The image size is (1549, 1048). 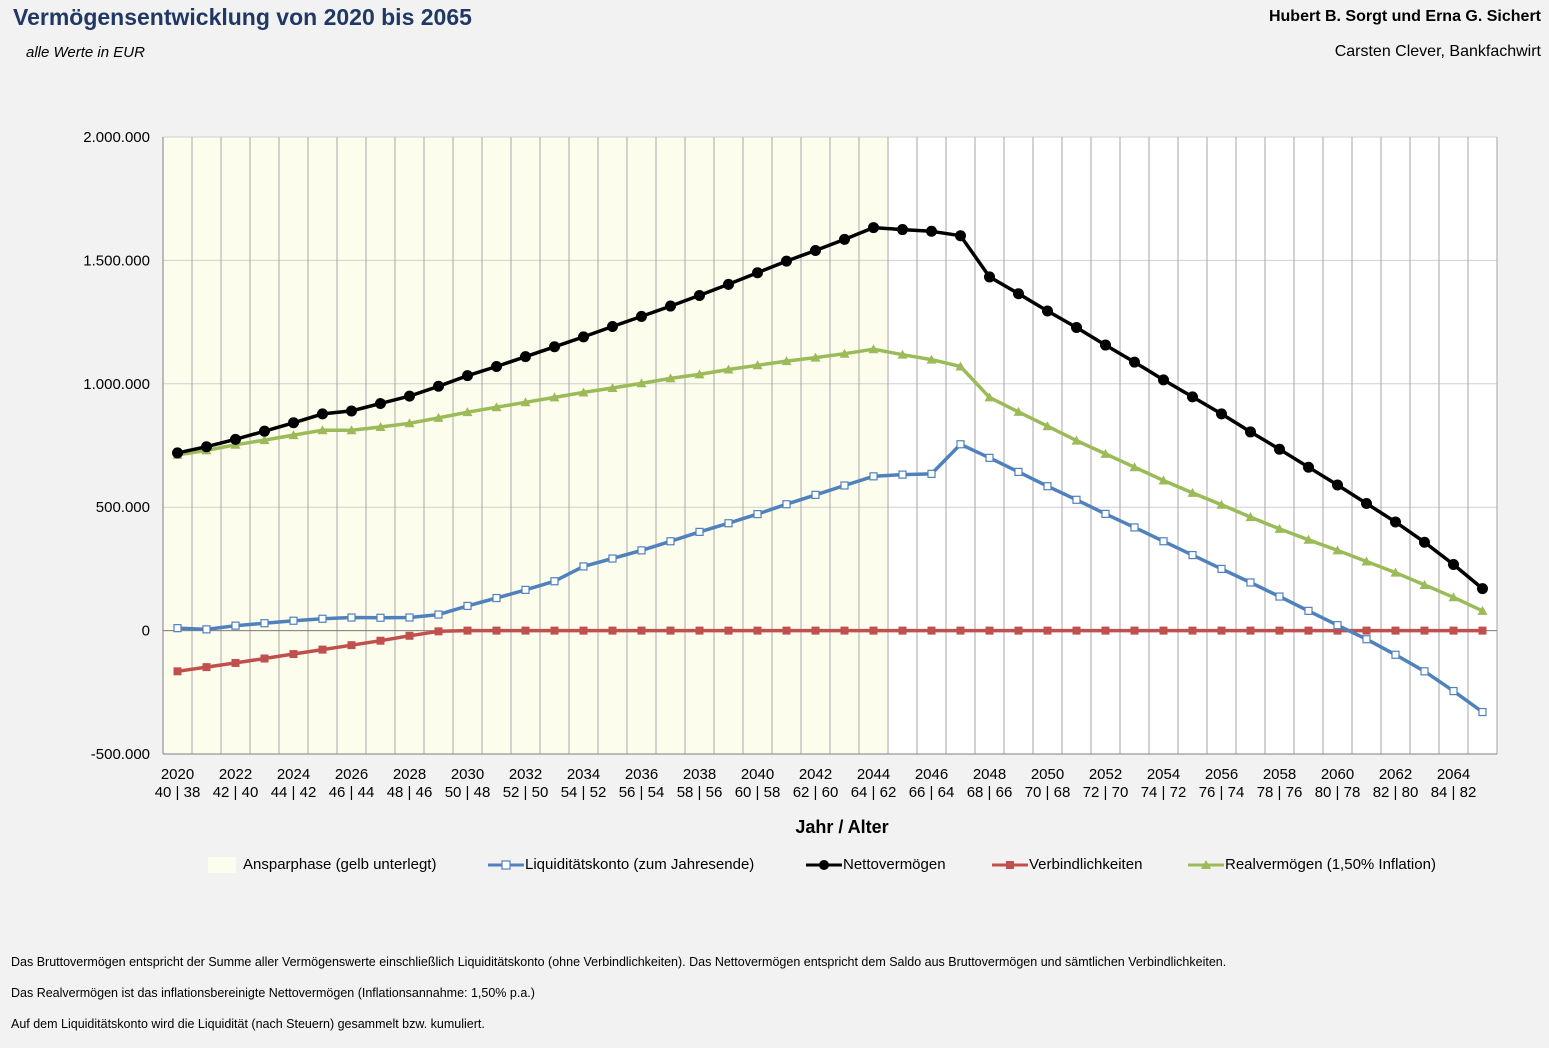 What do you see at coordinates (177, 774) in the screenshot?
I see `x-tick-year-label: 2020` at bounding box center [177, 774].